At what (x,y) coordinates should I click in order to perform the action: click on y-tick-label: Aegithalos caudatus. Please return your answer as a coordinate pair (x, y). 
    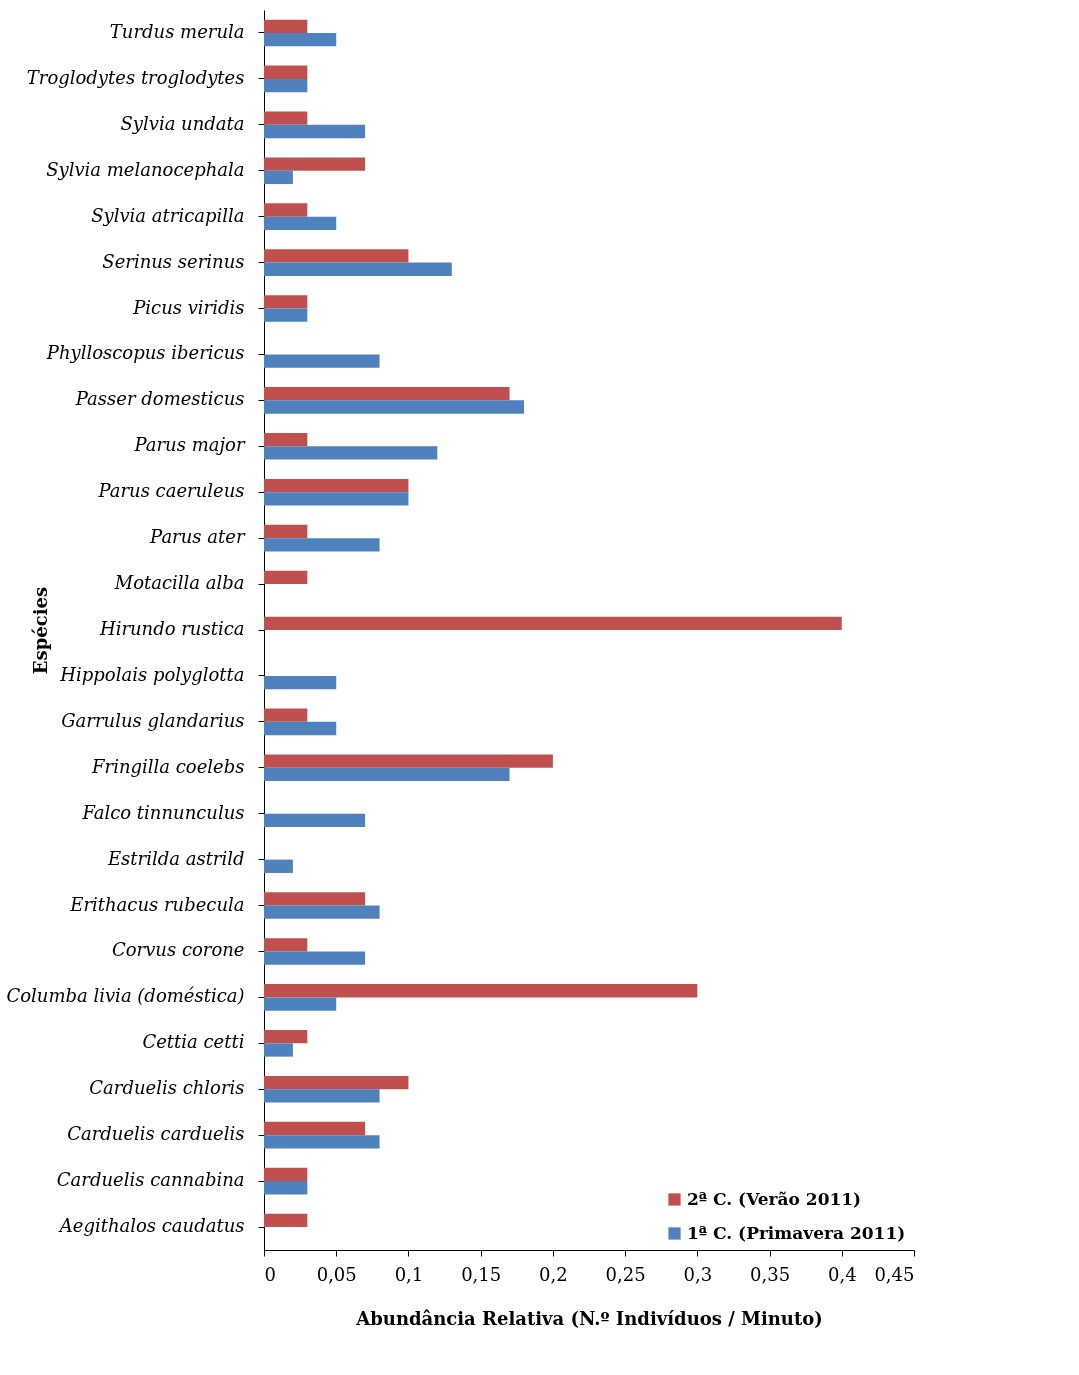
    Looking at the image, I should click on (151, 1226).